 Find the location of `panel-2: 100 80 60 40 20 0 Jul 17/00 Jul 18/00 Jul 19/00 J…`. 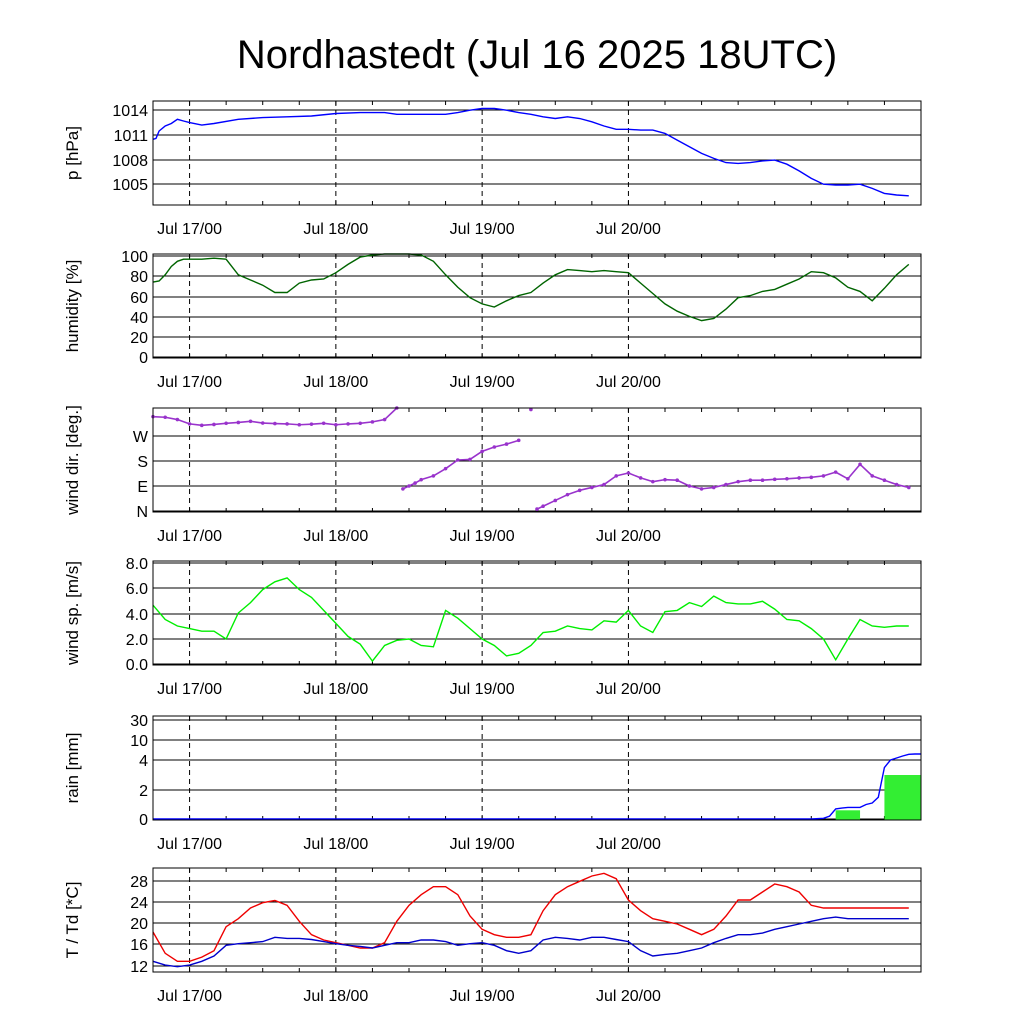

panel-2: 100 80 60 40 20 0 Jul 17/00 Jul 18/00 Jul 19/00 J… is located at coordinates (492, 320).